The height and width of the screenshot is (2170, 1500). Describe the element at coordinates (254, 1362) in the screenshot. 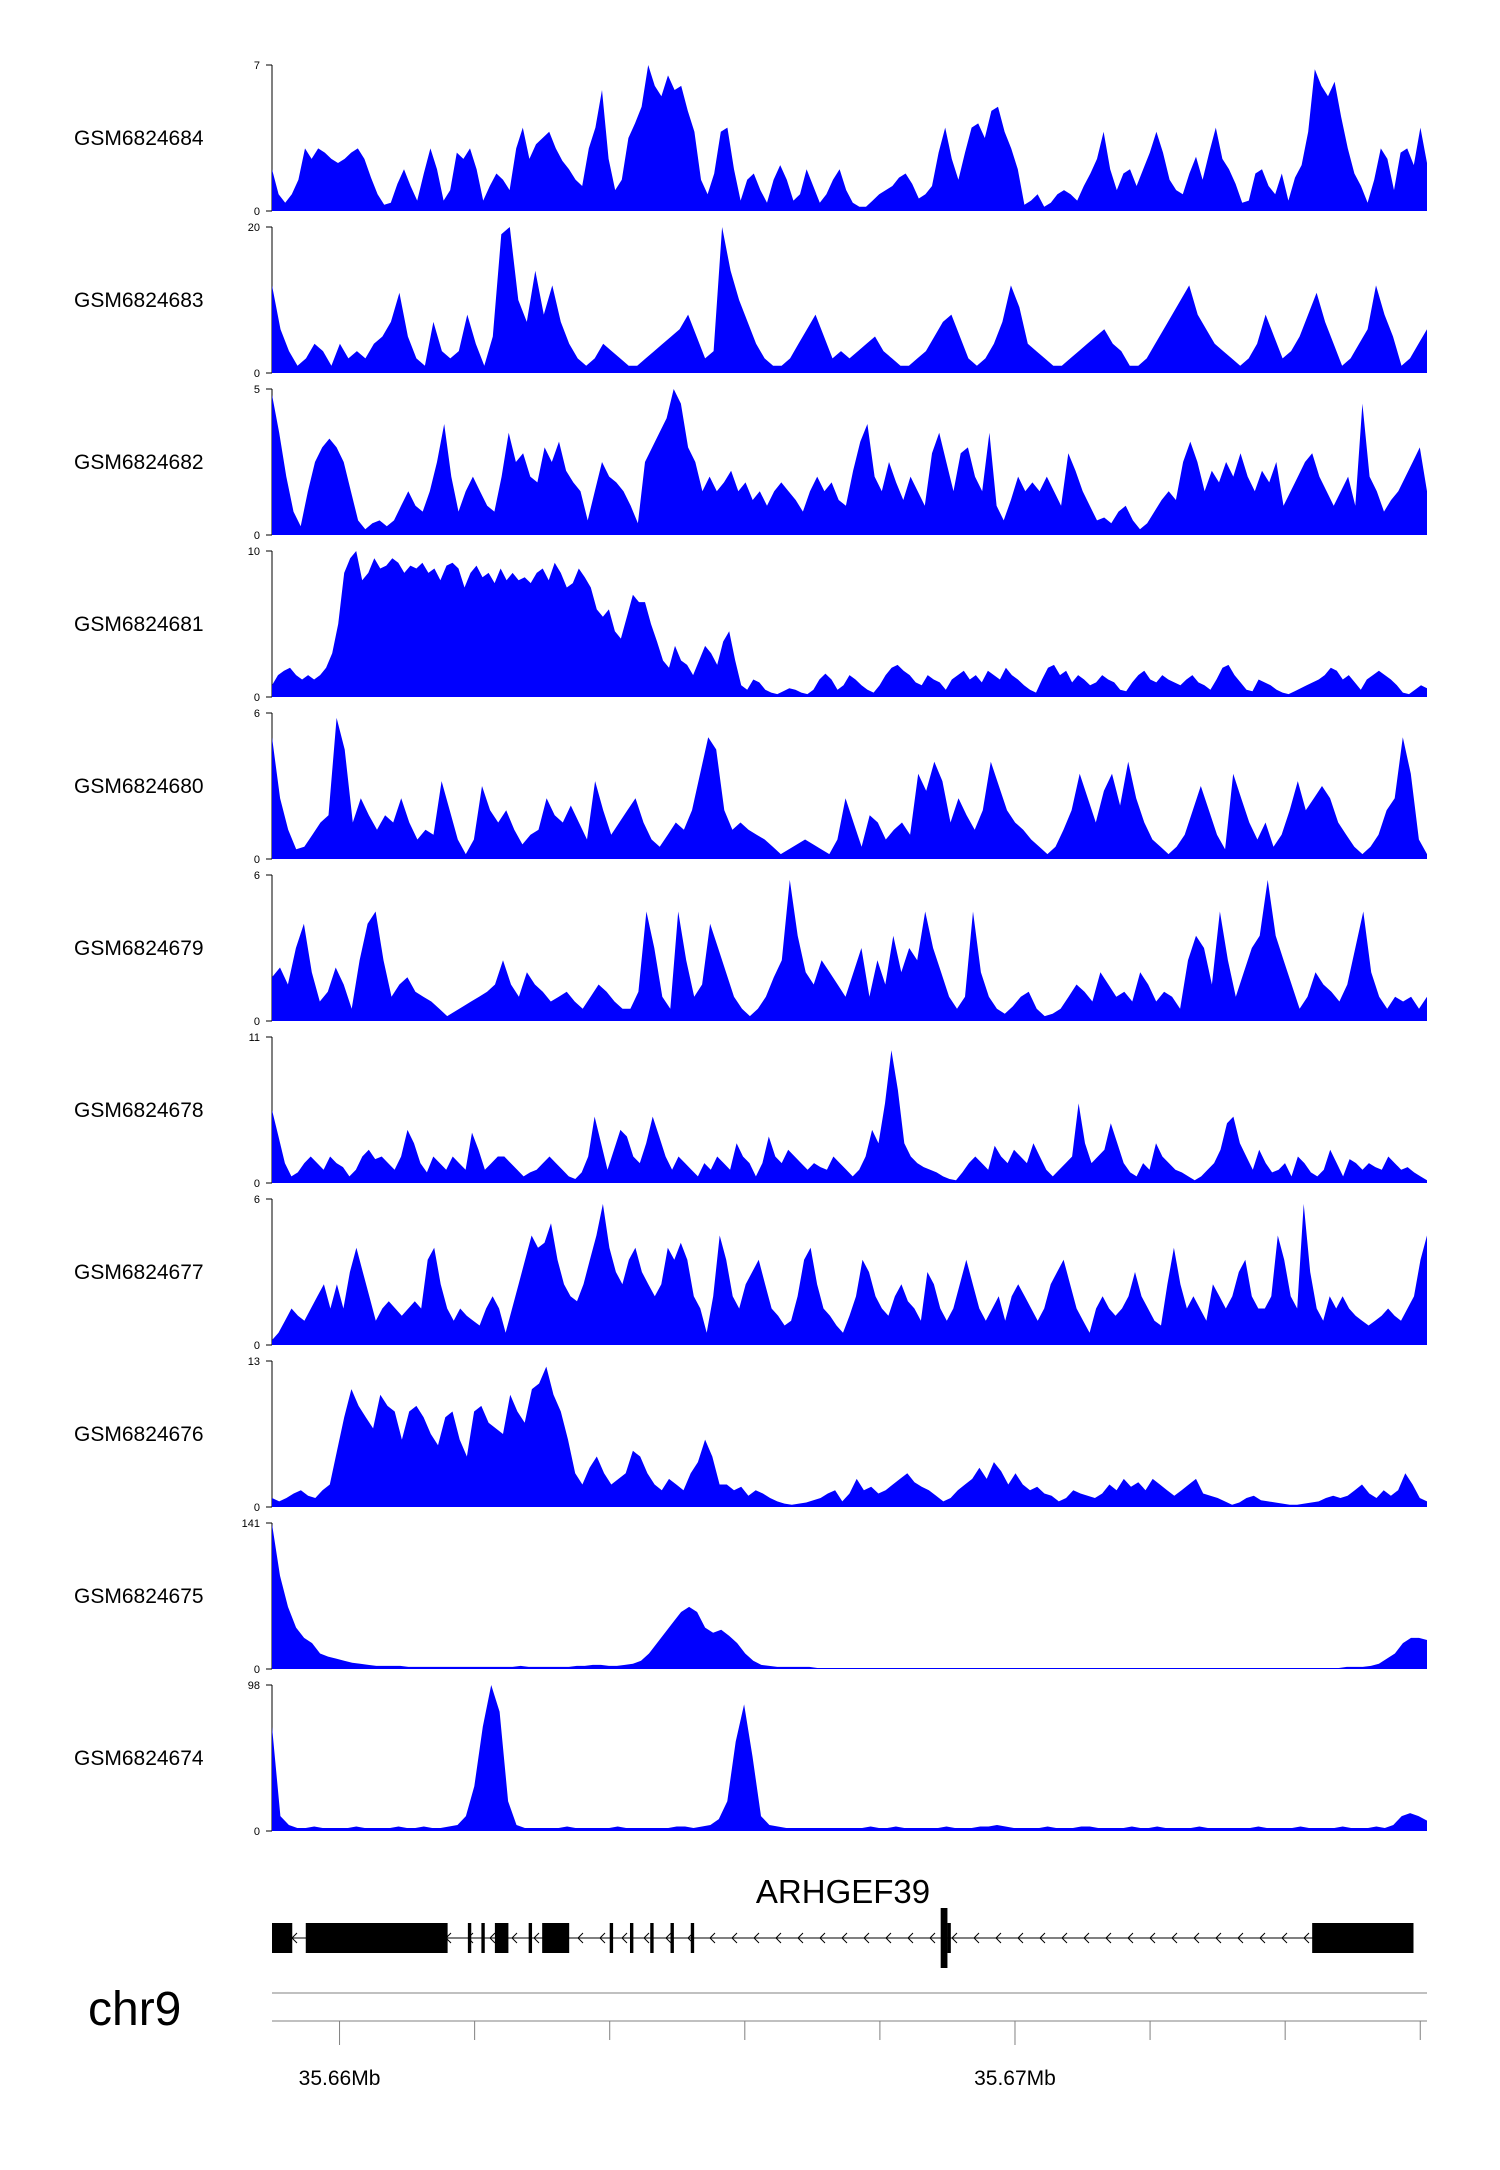

I see `y-max-label: 13` at that location.